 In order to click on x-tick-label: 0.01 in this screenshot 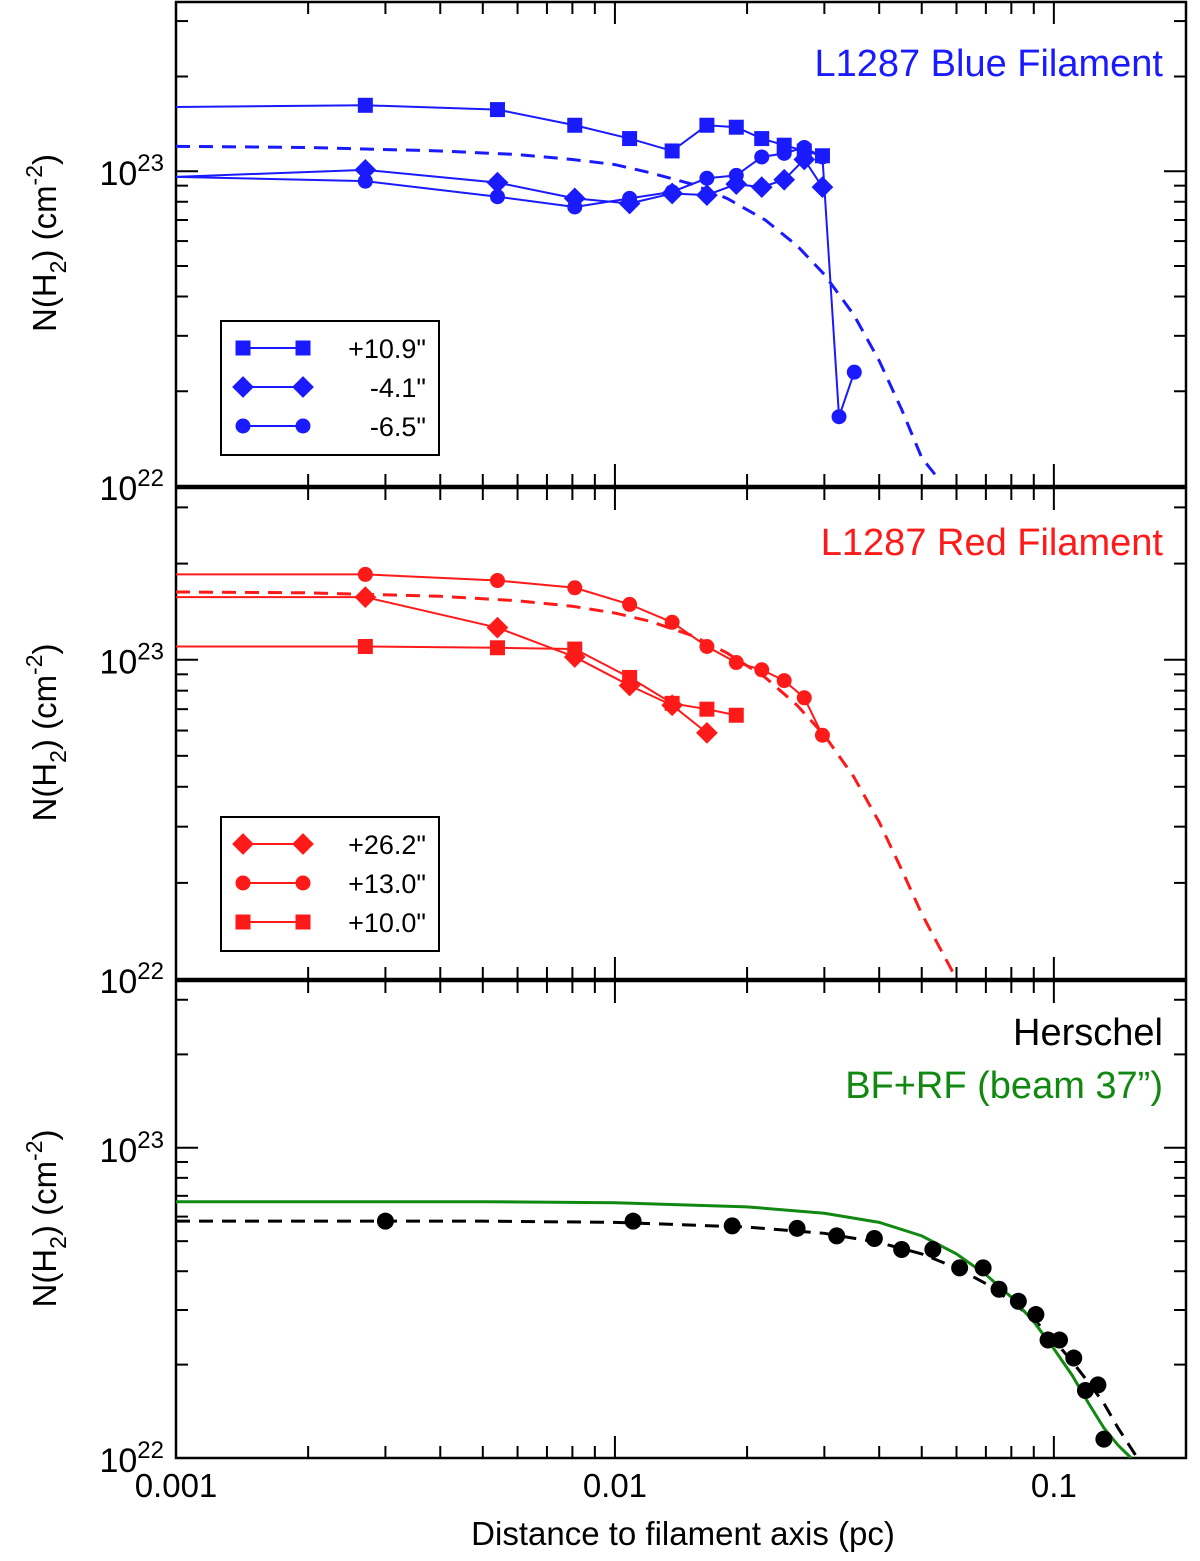, I will do `click(615, 1485)`.